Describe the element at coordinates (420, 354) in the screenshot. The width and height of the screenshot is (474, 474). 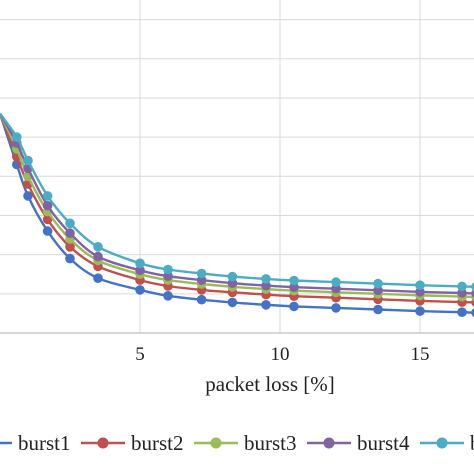
I see `x-tick-label: 15` at that location.